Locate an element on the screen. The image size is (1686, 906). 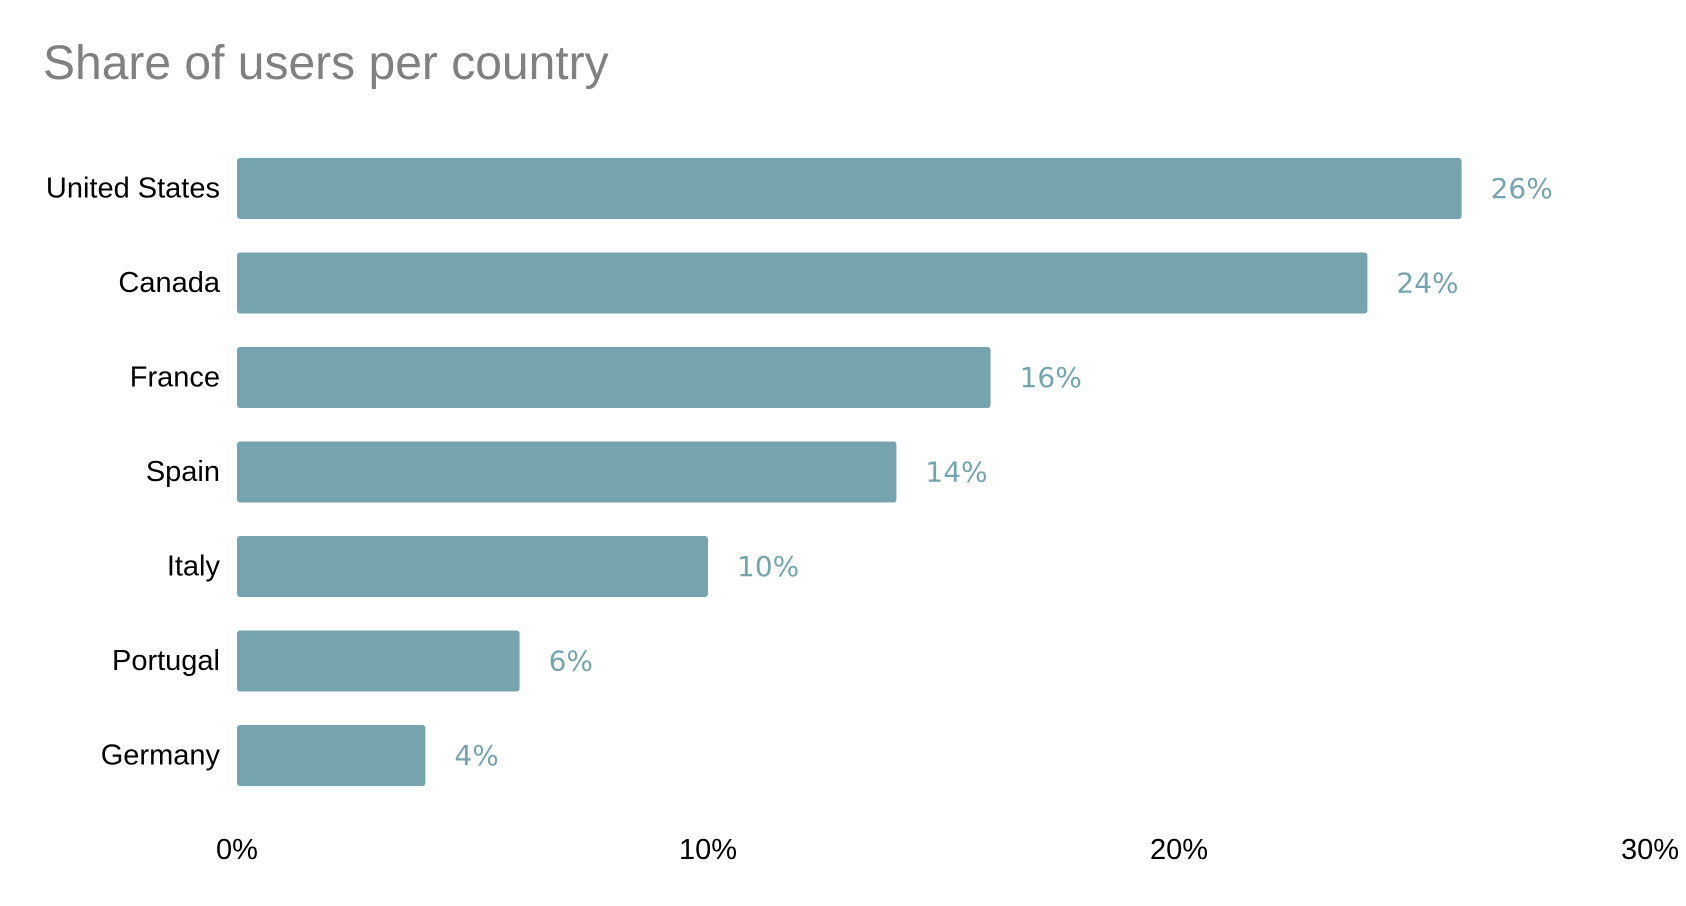
bar-germany is located at coordinates (331, 755).